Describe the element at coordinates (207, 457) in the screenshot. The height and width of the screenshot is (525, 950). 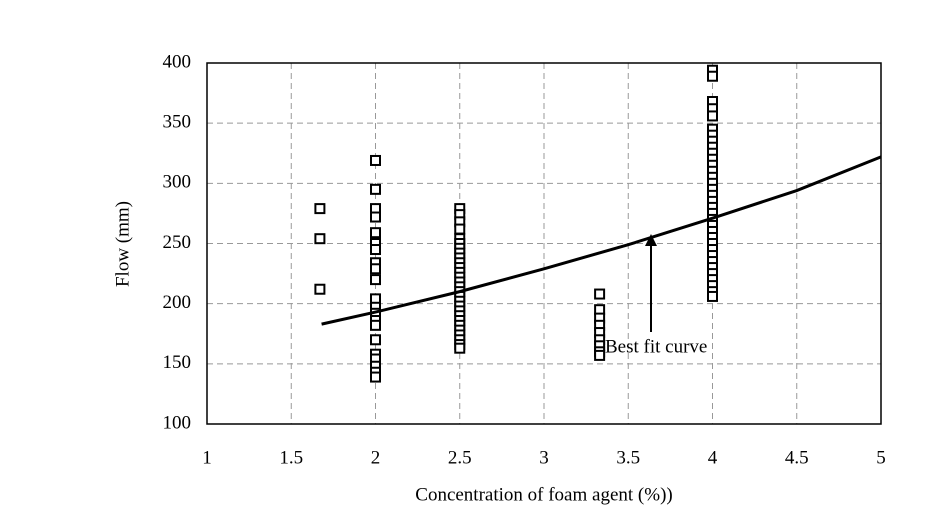
I see `x-tick-label: 1` at that location.